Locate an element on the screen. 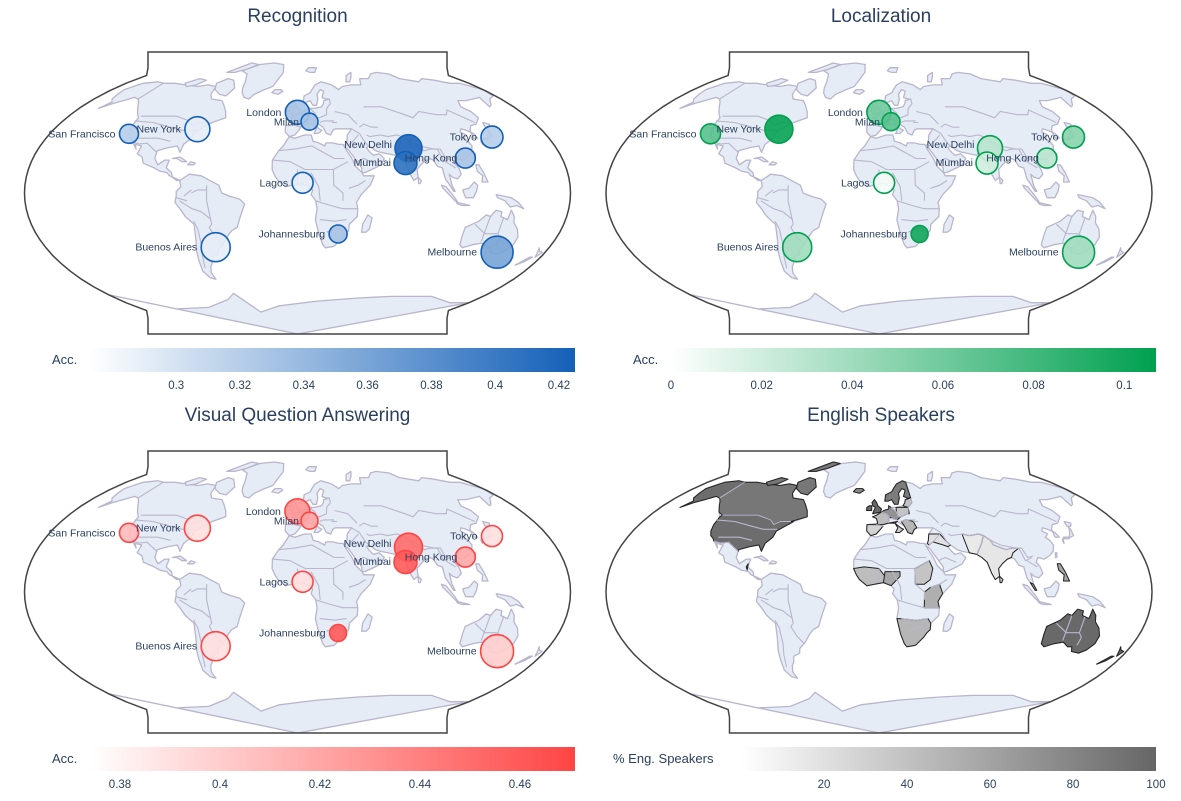 Image resolution: width=1181 pixels, height=801 pixels. land-philippines is located at coordinates (1063, 173).